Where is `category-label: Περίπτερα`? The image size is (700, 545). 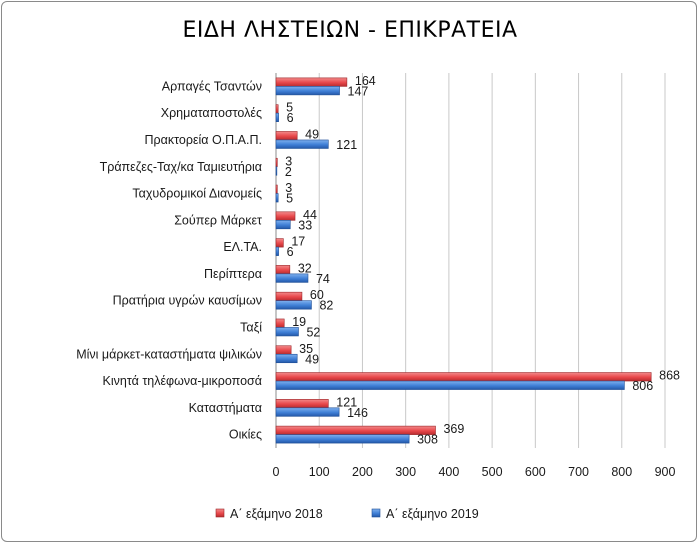 category-label: Περίπτερα is located at coordinates (233, 274).